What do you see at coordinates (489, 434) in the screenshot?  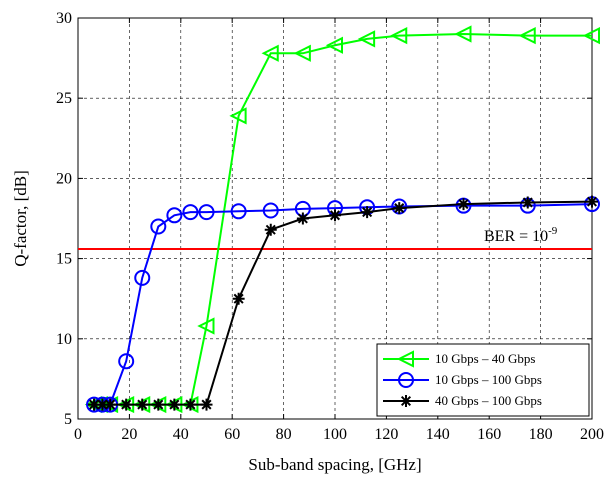 I see `x-tick-label: 160` at bounding box center [489, 434].